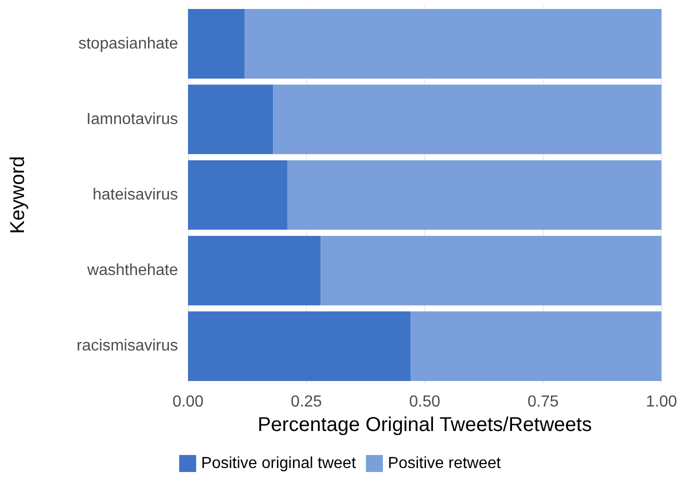 This screenshot has width=680, height=481. Describe the element at coordinates (543, 402) in the screenshot. I see `x-tick-label: 0.75` at that location.